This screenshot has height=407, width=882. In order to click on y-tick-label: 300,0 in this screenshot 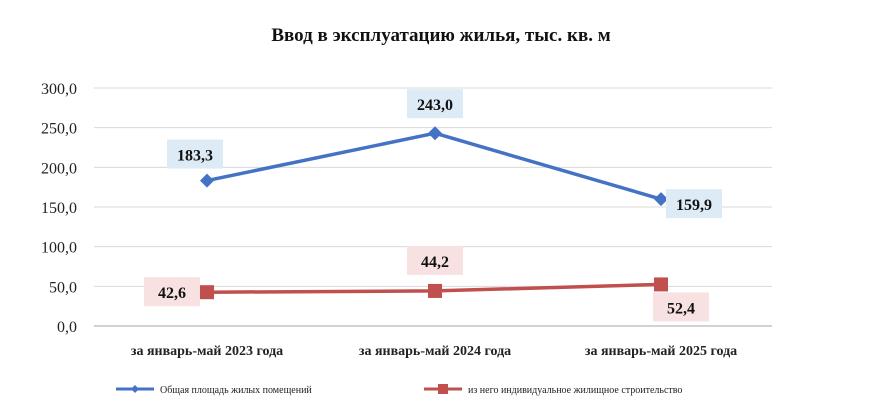, I will do `click(59, 89)`.